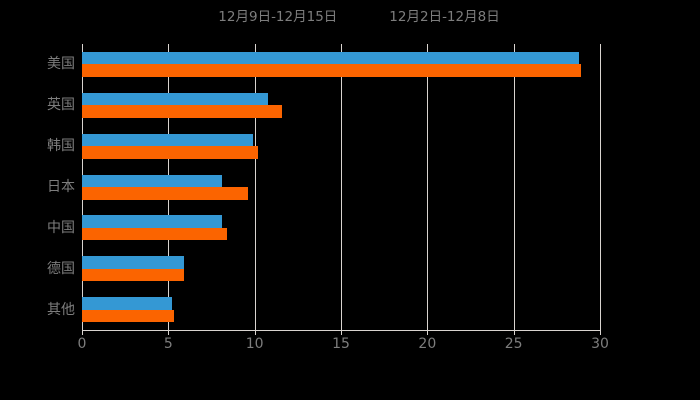  Describe the element at coordinates (341, 344) in the screenshot. I see `x-tick-label: 15` at that location.